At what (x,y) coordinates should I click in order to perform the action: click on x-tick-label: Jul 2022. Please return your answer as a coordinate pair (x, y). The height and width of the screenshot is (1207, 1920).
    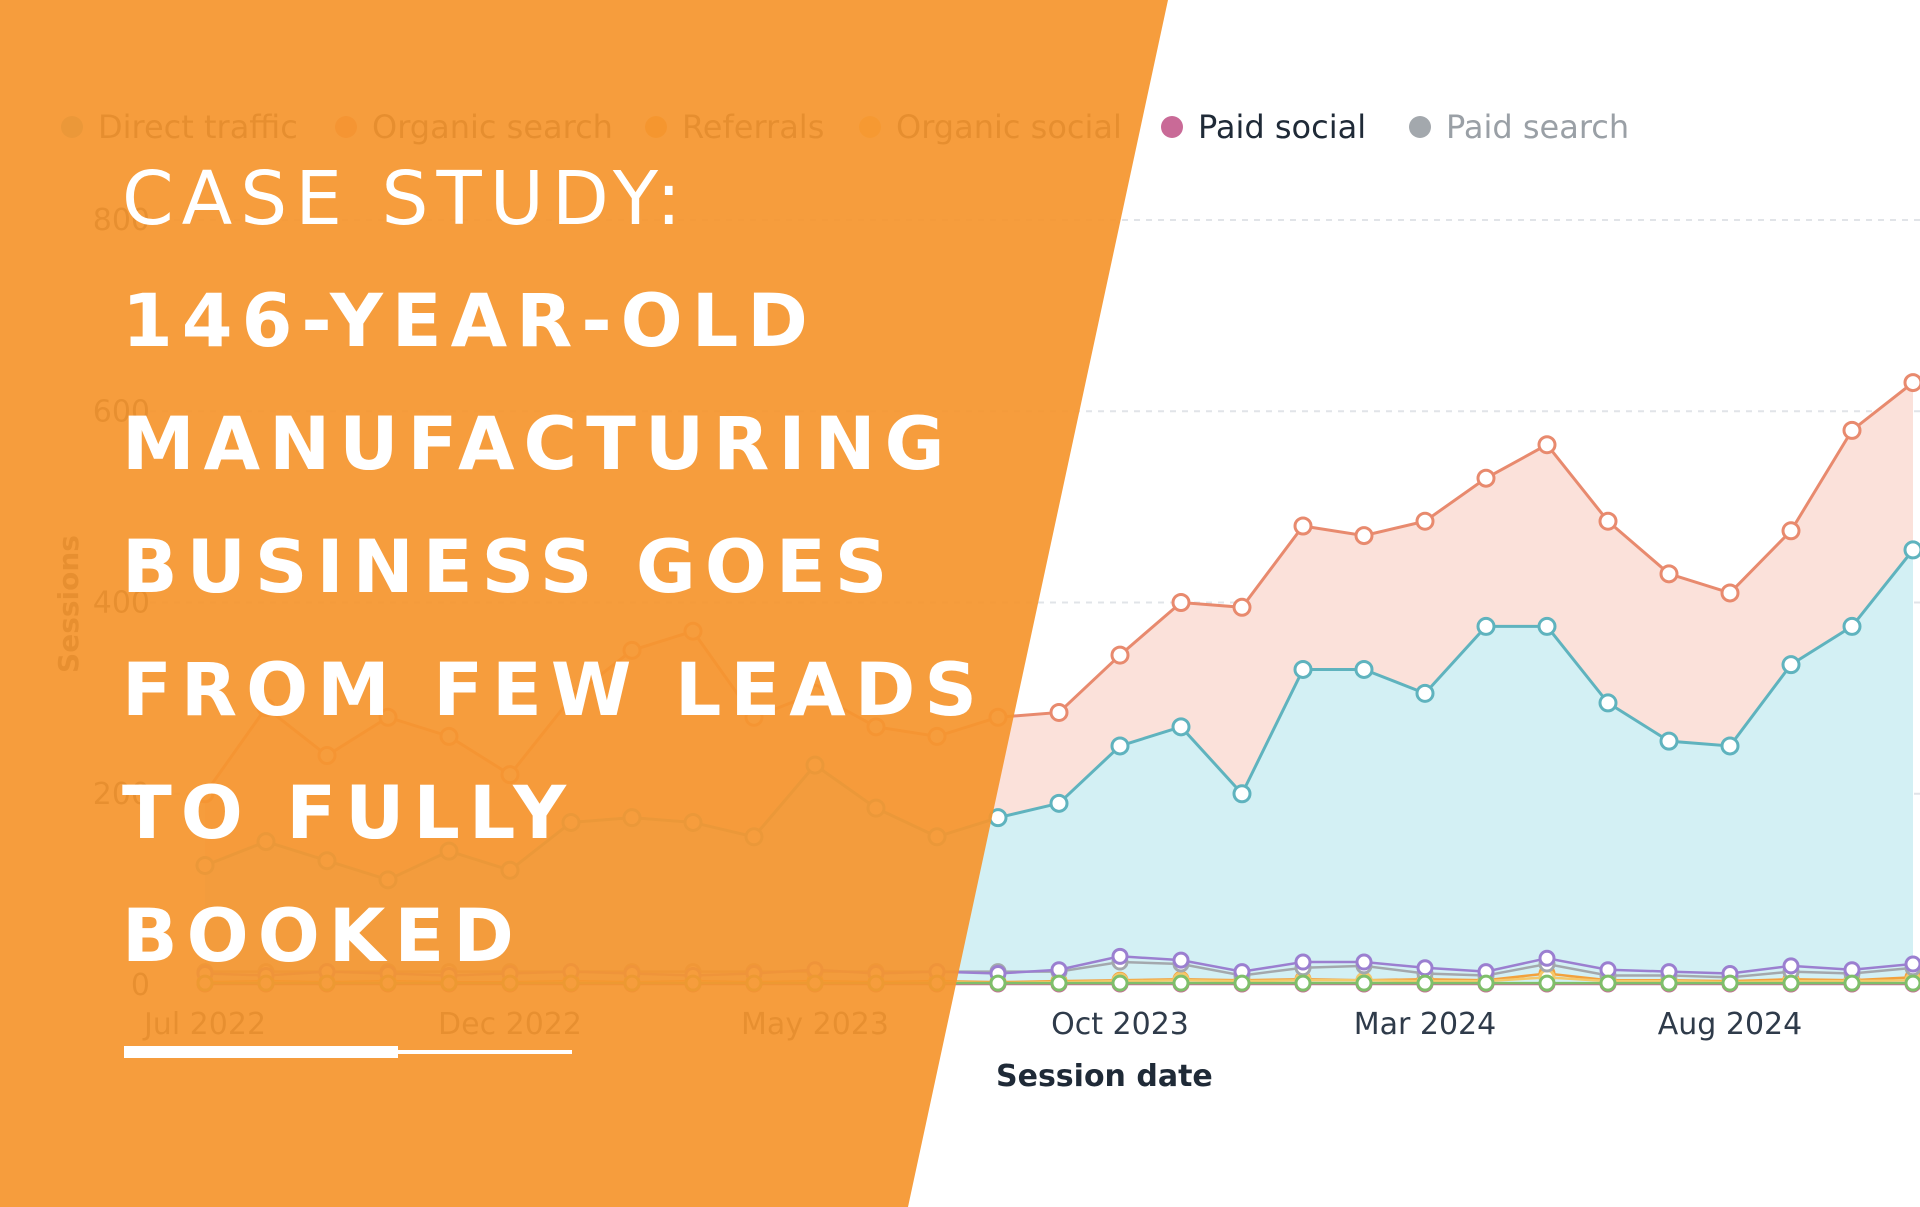
    Looking at the image, I should click on (204, 1024).